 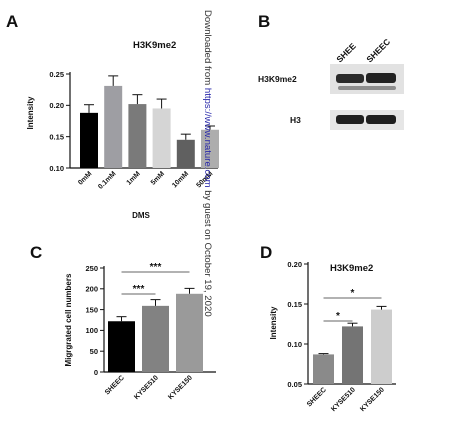 I want to click on chart-c-y-tick-label: 250, so click(x=91, y=268).